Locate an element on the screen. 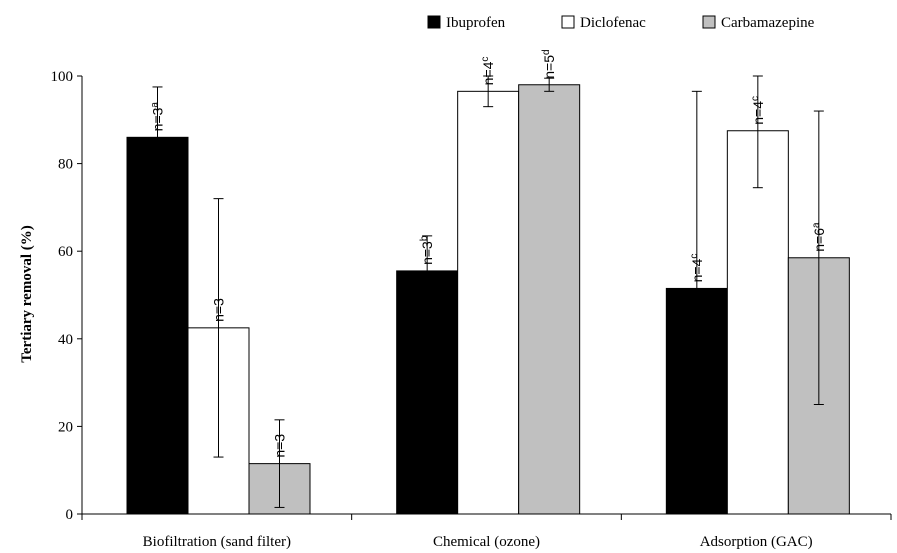 The width and height of the screenshot is (897, 553). y-tick-label: 20 is located at coordinates (65, 427).